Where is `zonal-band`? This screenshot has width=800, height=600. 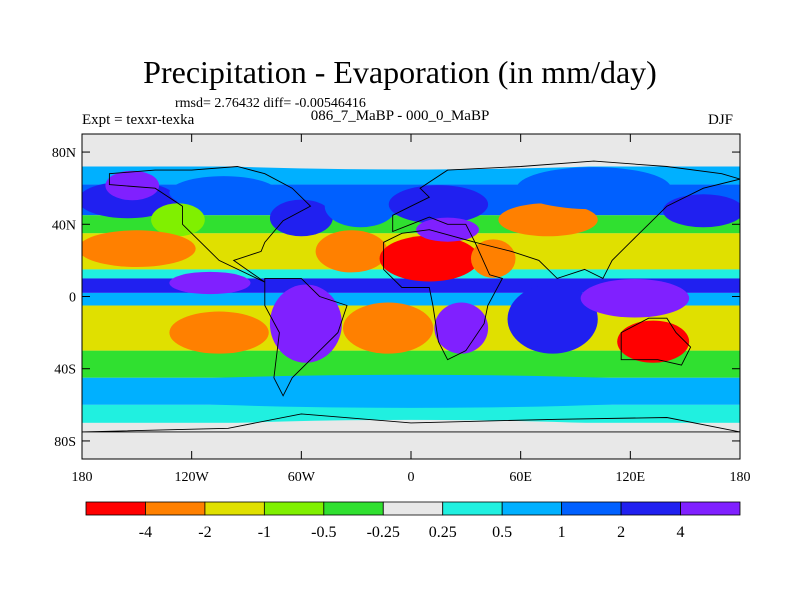
zonal-band is located at coordinates (411, 413).